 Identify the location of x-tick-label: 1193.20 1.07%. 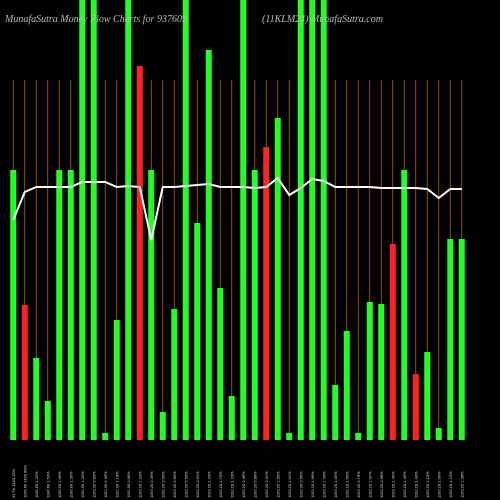
(369, 484).